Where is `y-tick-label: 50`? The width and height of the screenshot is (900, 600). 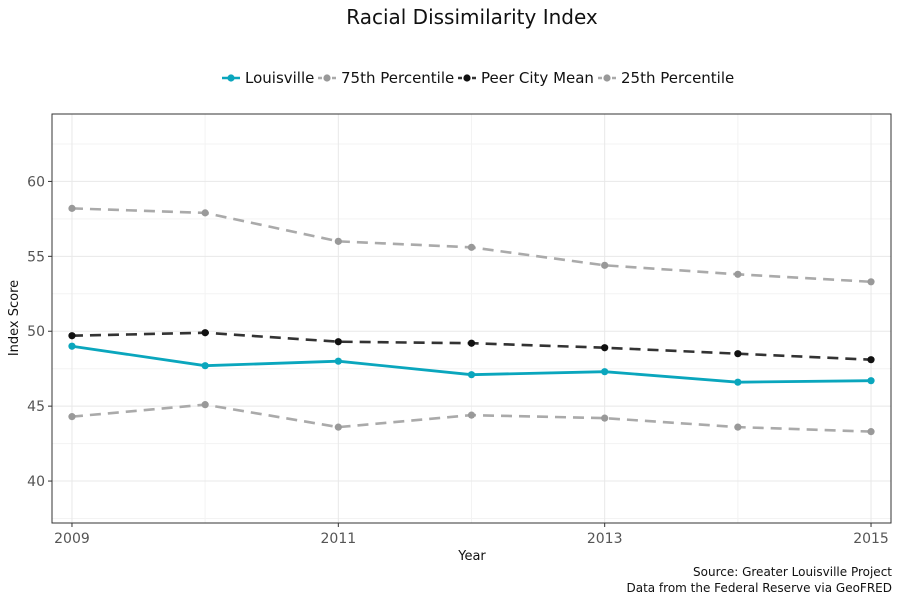
y-tick-label: 50 is located at coordinates (36, 332).